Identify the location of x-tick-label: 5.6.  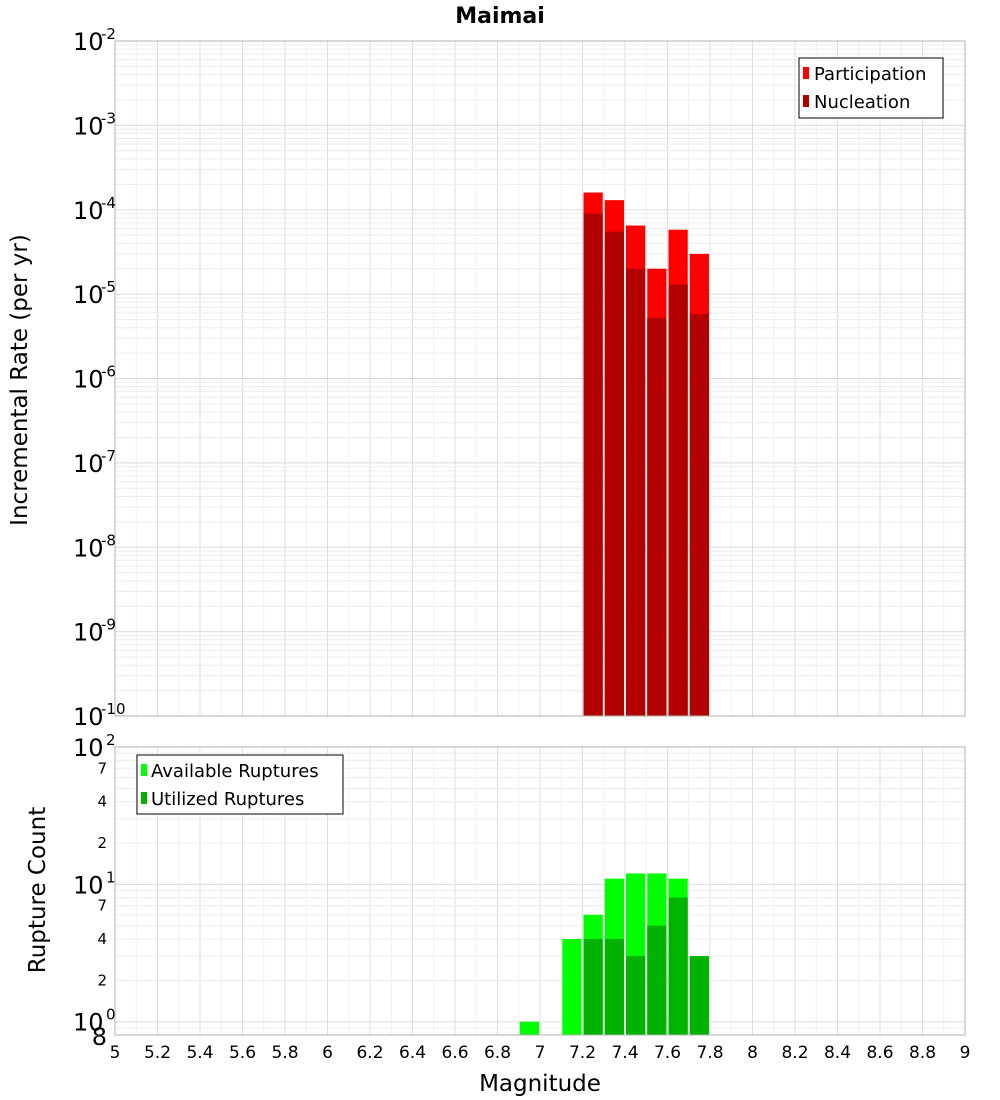
(242, 1053).